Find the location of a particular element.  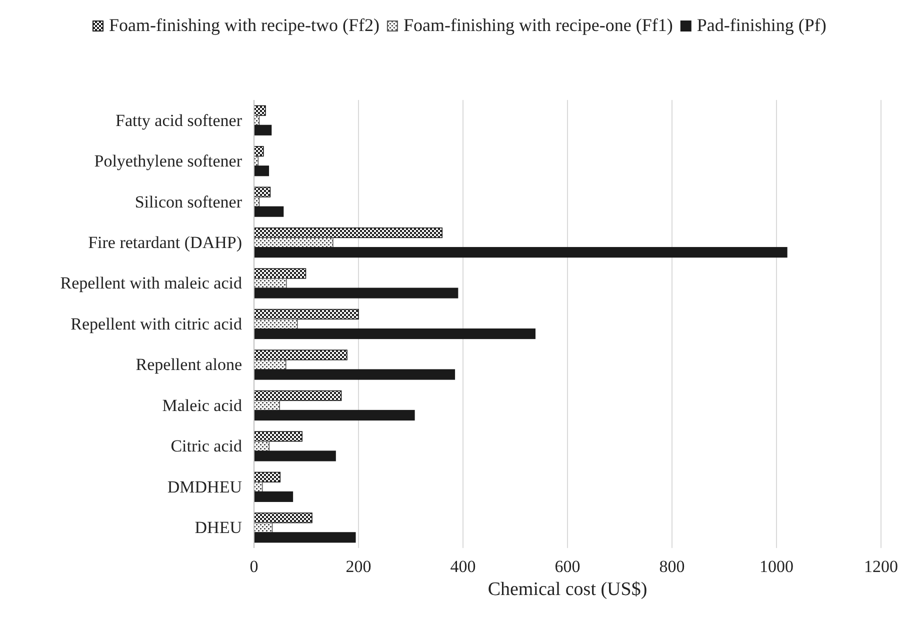

x-tick-label: 1200 is located at coordinates (881, 566).